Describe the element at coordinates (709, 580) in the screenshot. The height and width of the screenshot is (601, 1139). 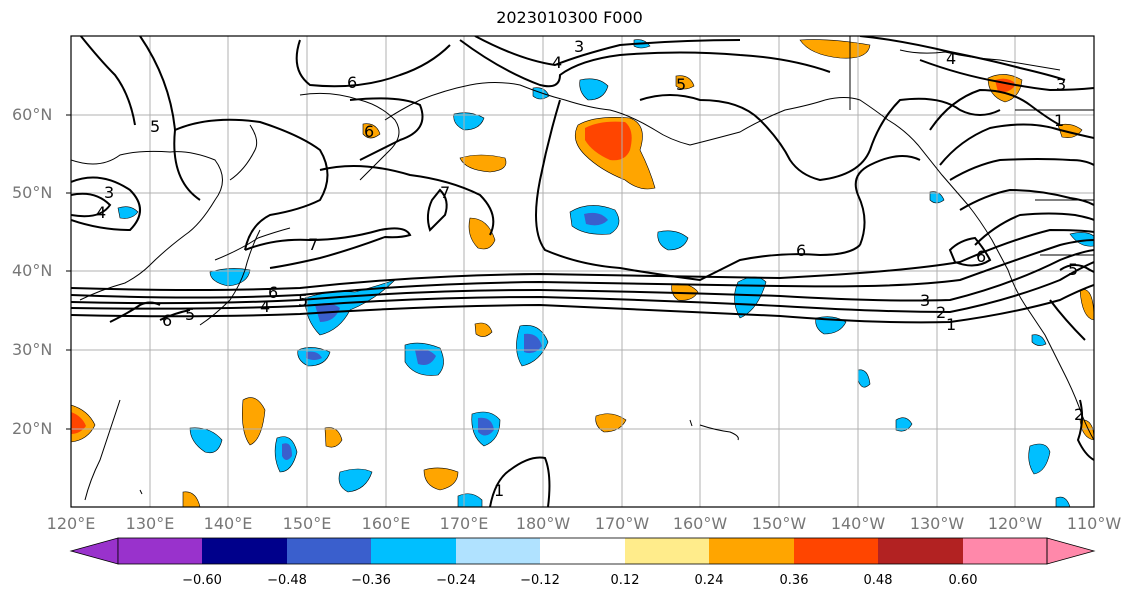
I see `colorbar-tick-label: 0.24` at that location.